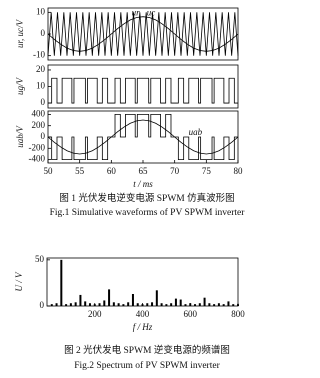 This screenshot has height=378, width=320. I want to click on y-axis-label: ur, uc/V, so click(20, 34).